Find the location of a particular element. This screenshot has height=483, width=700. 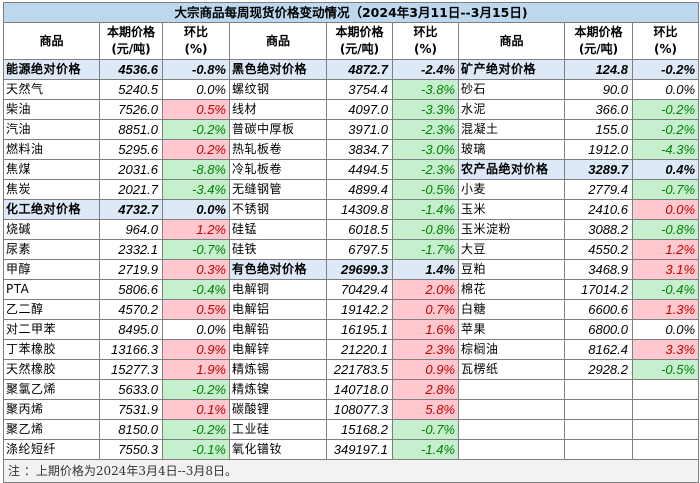

header-price: 本期价格 (元/吨) is located at coordinates (131, 41).